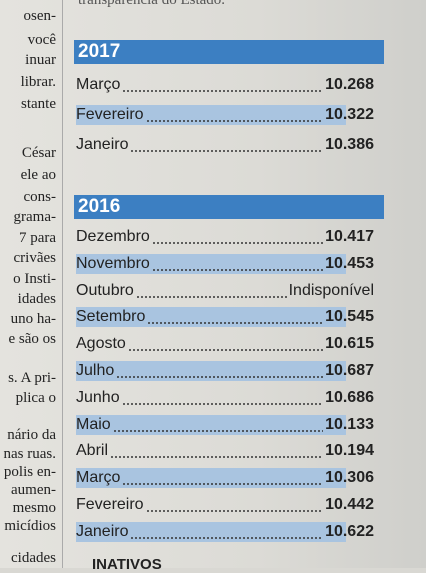  What do you see at coordinates (40, 197) in the screenshot?
I see `left-text: cons-` at bounding box center [40, 197].